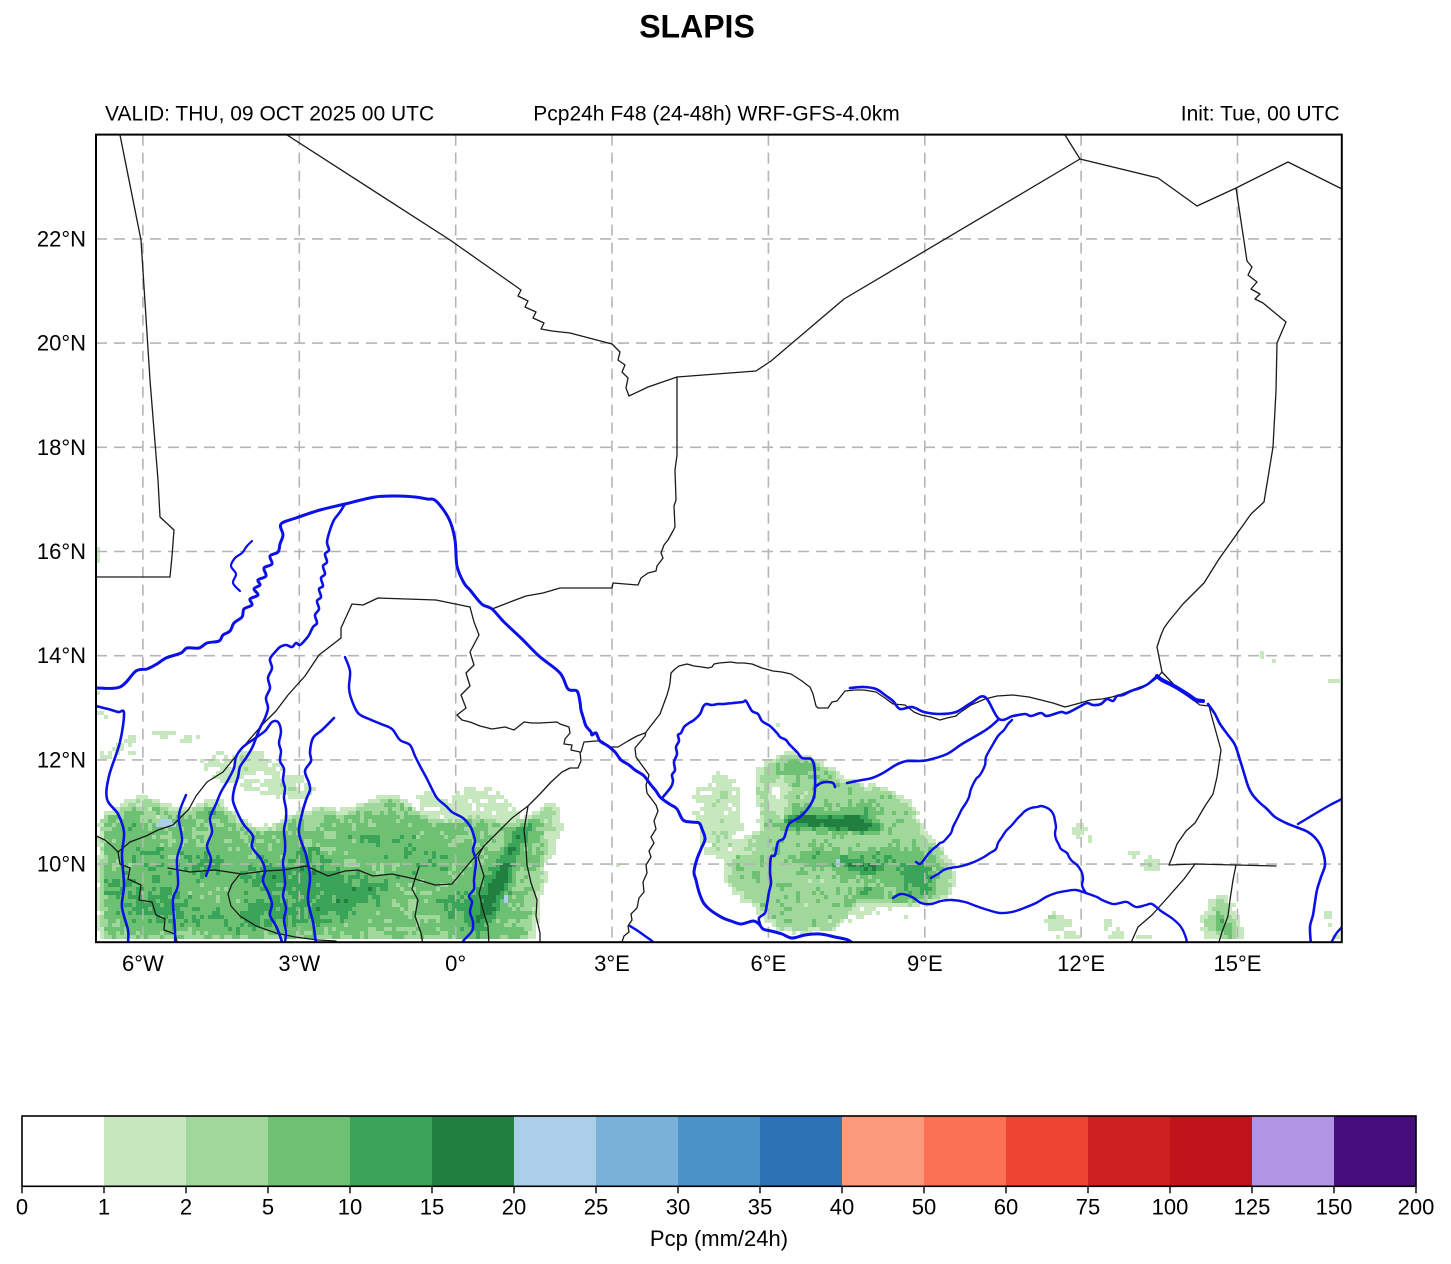 The width and height of the screenshot is (1451, 1264). What do you see at coordinates (61, 447) in the screenshot?
I see `svg-text: 18°N` at bounding box center [61, 447].